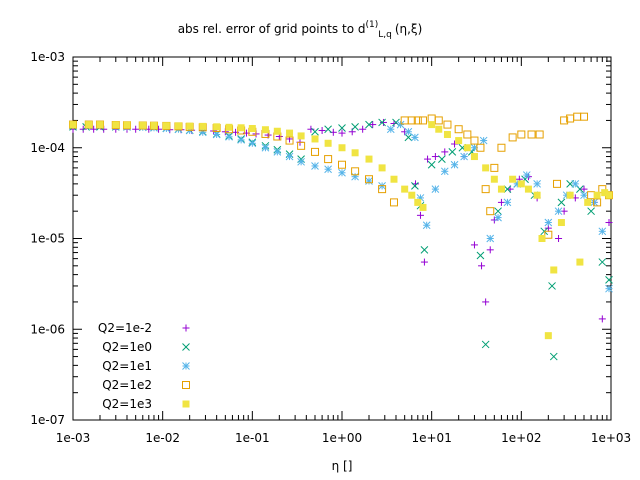  What do you see at coordinates (371, 25) in the screenshot?
I see `chart-title-sup: (1)` at bounding box center [371, 25].